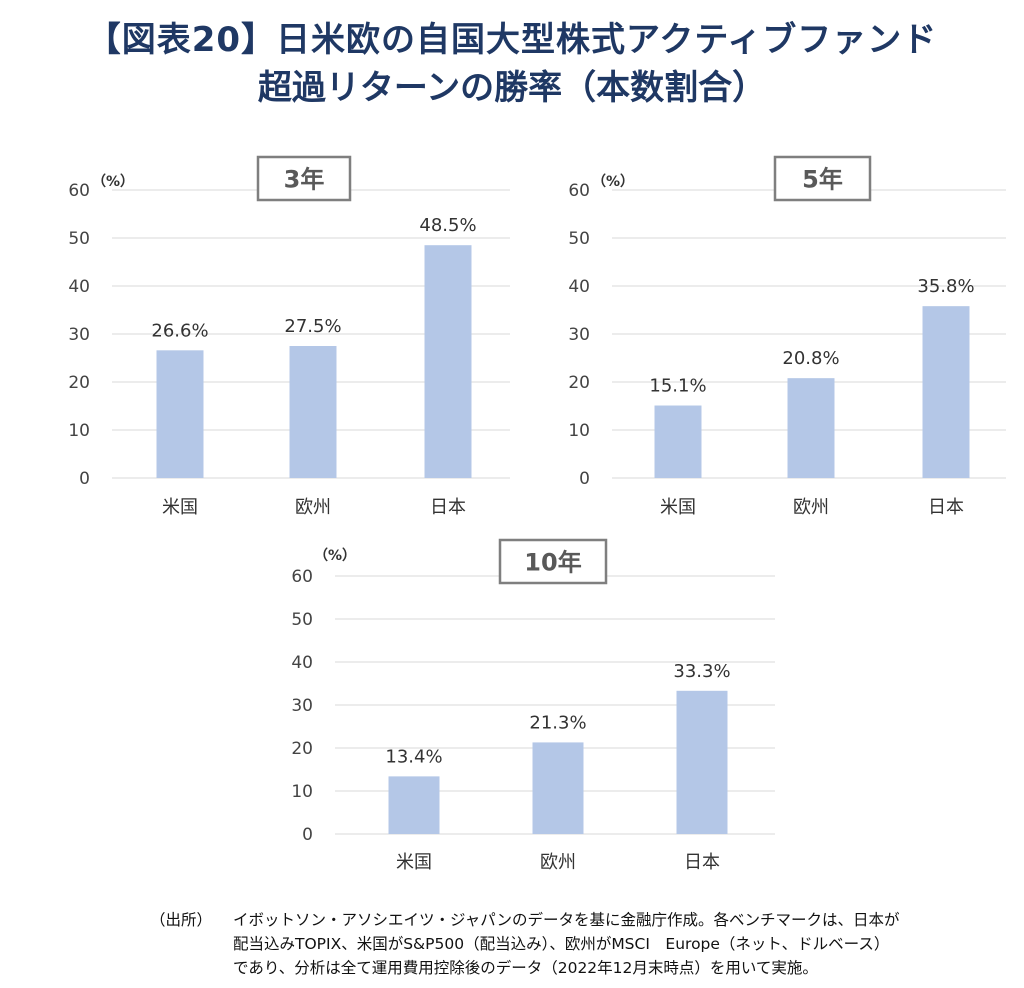  What do you see at coordinates (810, 358) in the screenshot?
I see `data-label: 20.8%` at bounding box center [810, 358].